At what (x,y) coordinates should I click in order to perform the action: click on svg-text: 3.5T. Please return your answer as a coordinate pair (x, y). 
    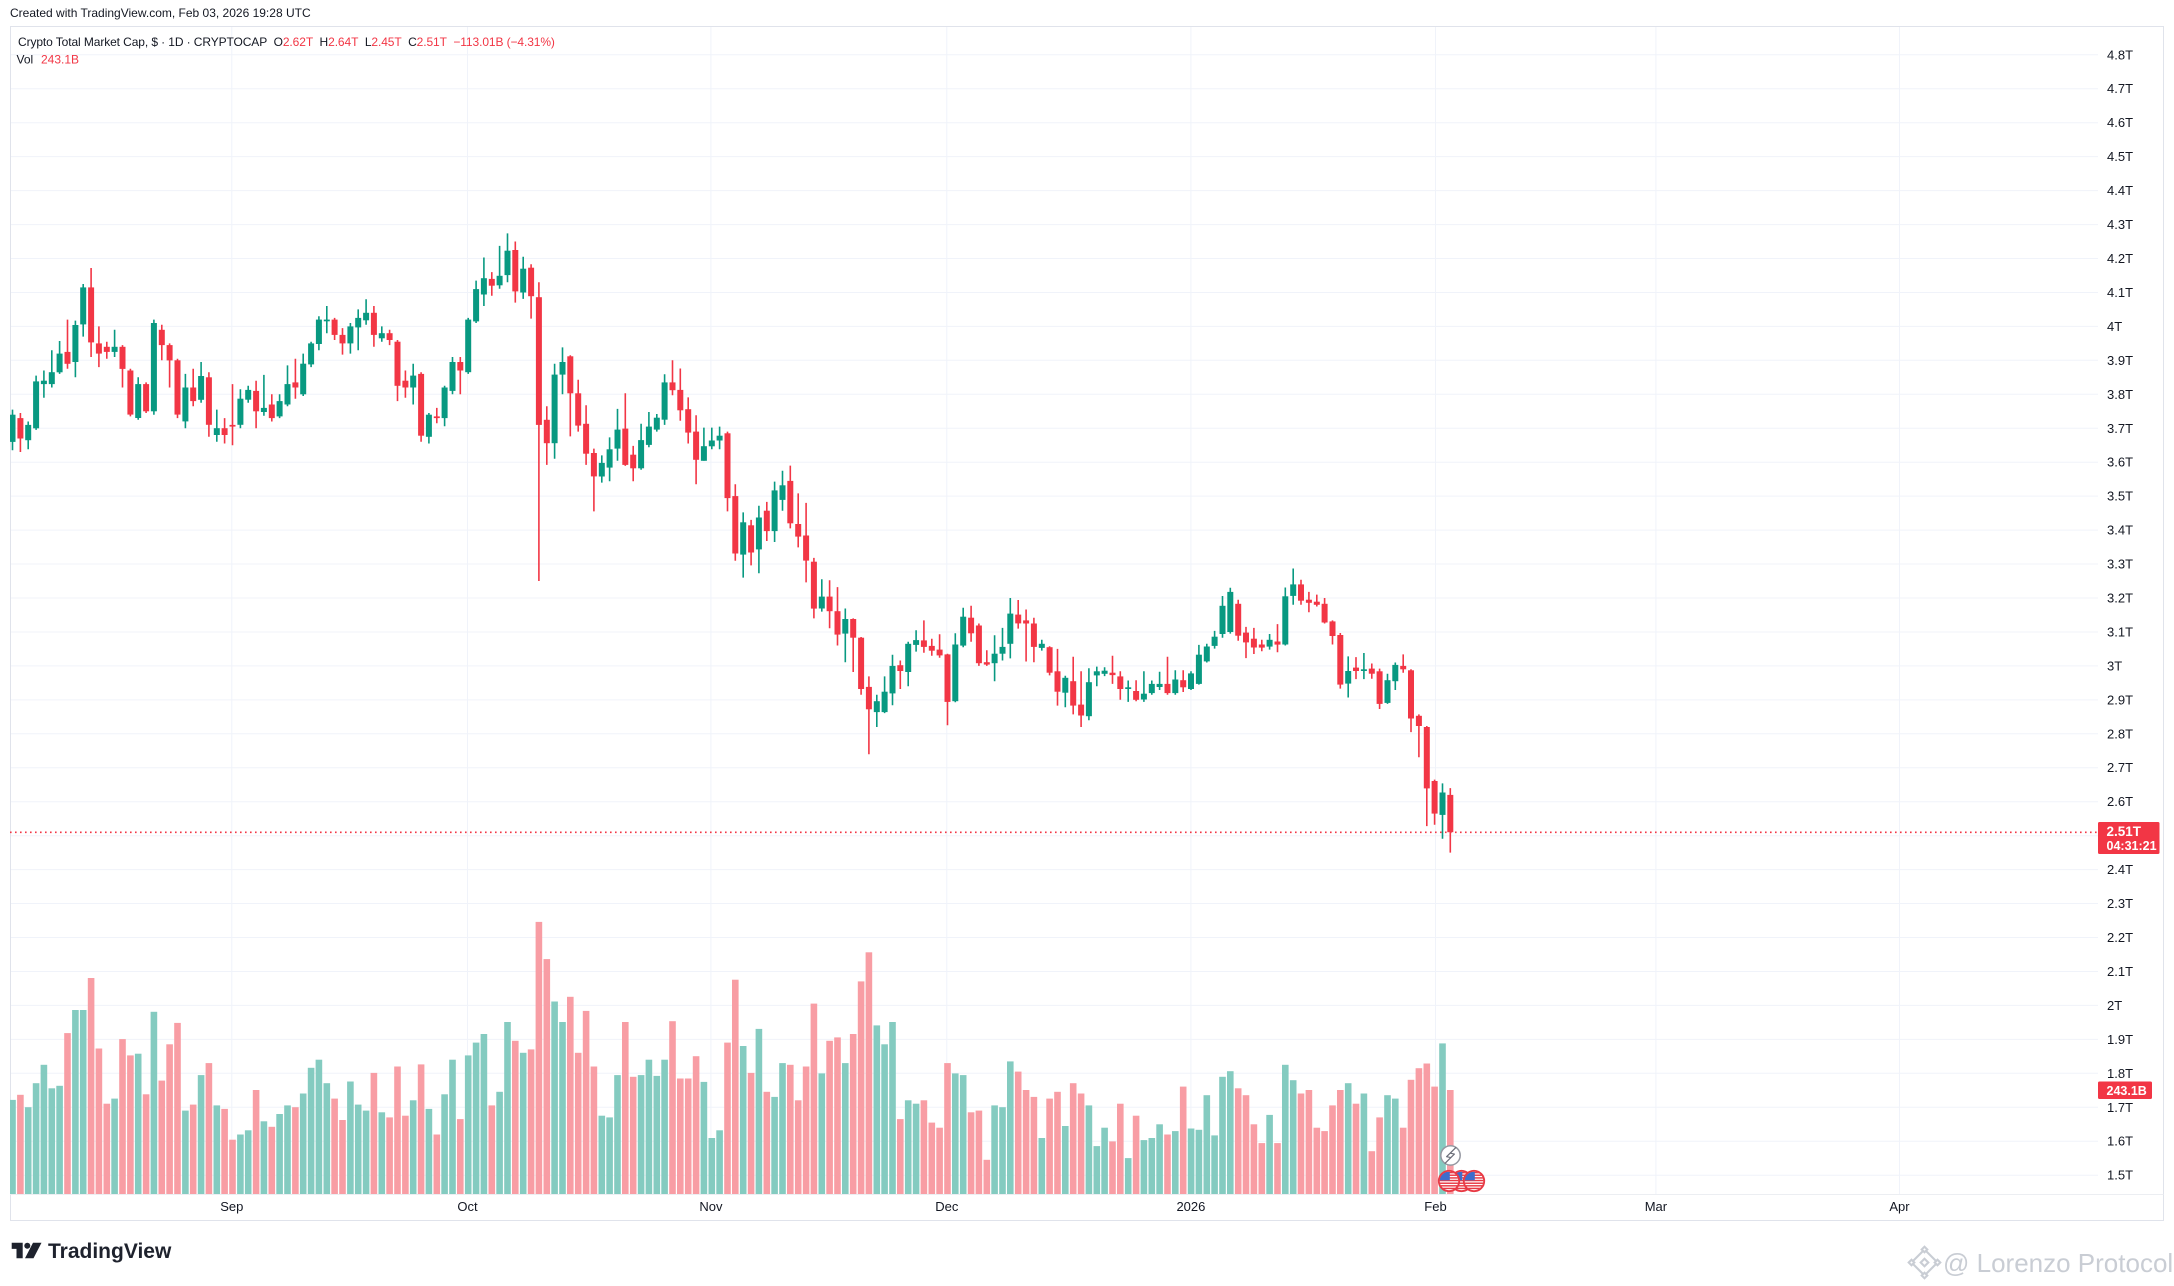
    Looking at the image, I should click on (2120, 496).